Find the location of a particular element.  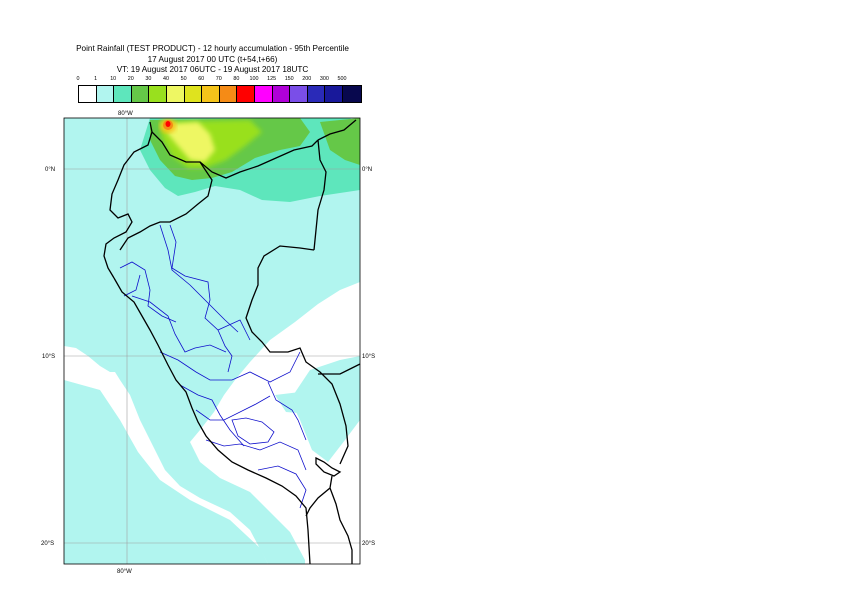

lat-label-0-right: 0°N is located at coordinates (367, 170).